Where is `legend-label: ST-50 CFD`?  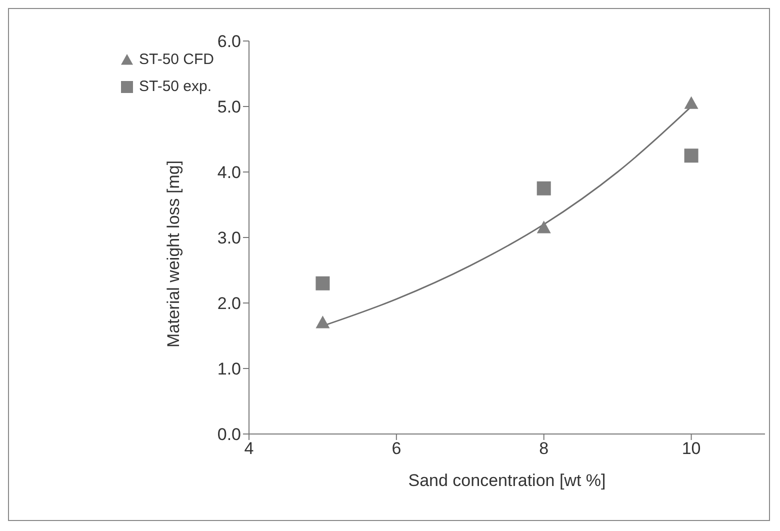
legend-label: ST-50 CFD is located at coordinates (176, 59).